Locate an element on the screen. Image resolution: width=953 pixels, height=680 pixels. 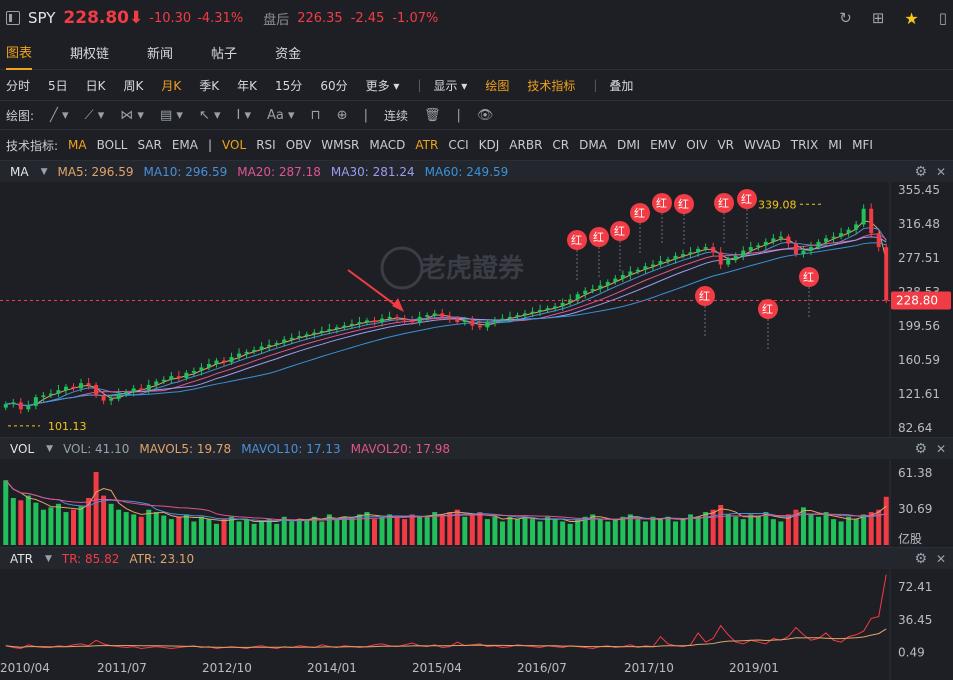
window-icon: ▯ is located at coordinates (942, 18).